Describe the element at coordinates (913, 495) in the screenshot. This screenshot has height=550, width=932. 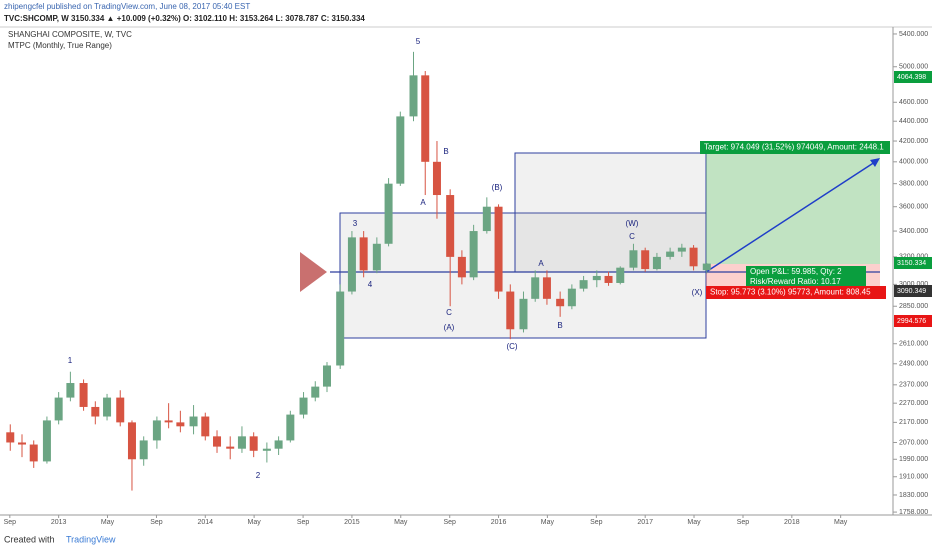
I see `y-tick-label: 1830.000` at that location.